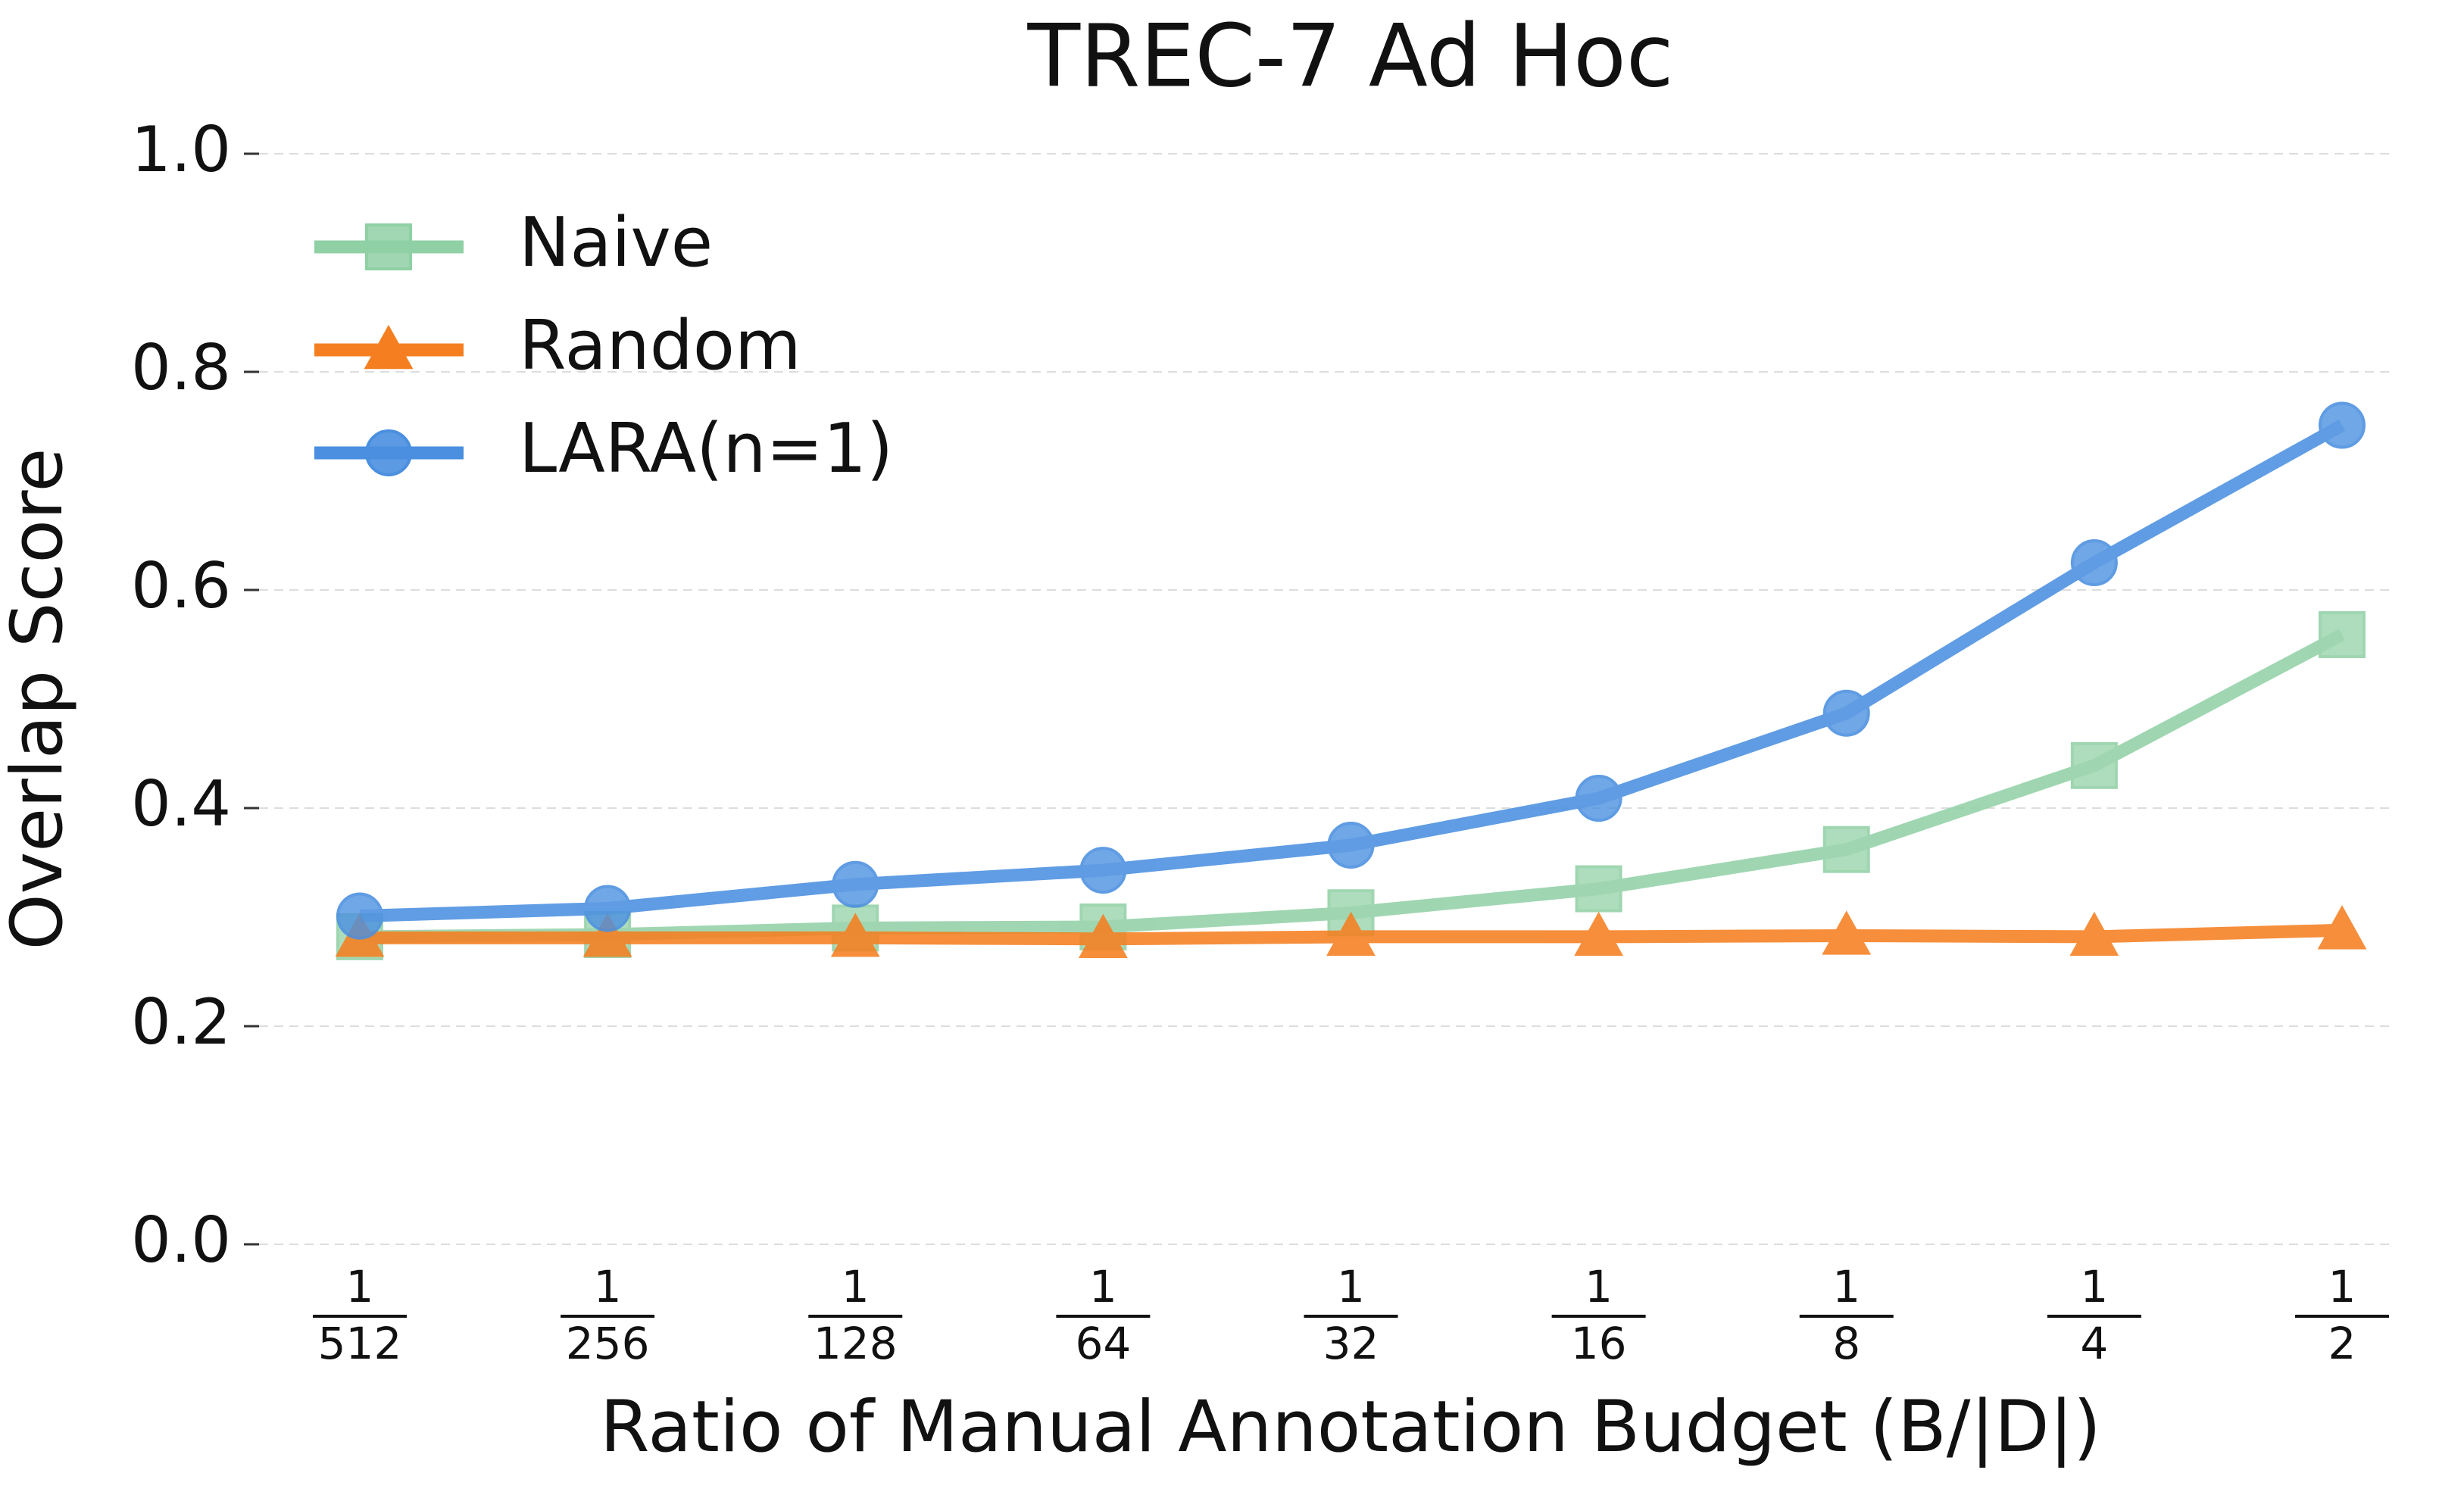 The image size is (2464, 1498). What do you see at coordinates (616, 242) in the screenshot?
I see `legend-label: Naive` at bounding box center [616, 242].